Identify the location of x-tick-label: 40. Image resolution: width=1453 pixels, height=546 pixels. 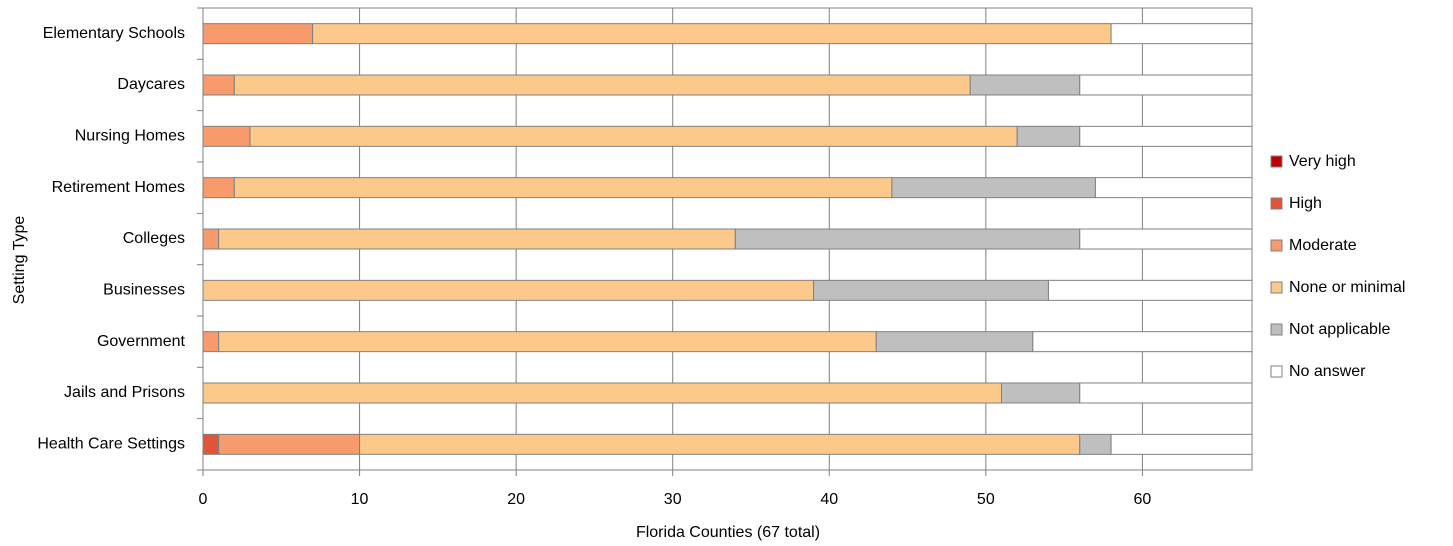
(829, 499).